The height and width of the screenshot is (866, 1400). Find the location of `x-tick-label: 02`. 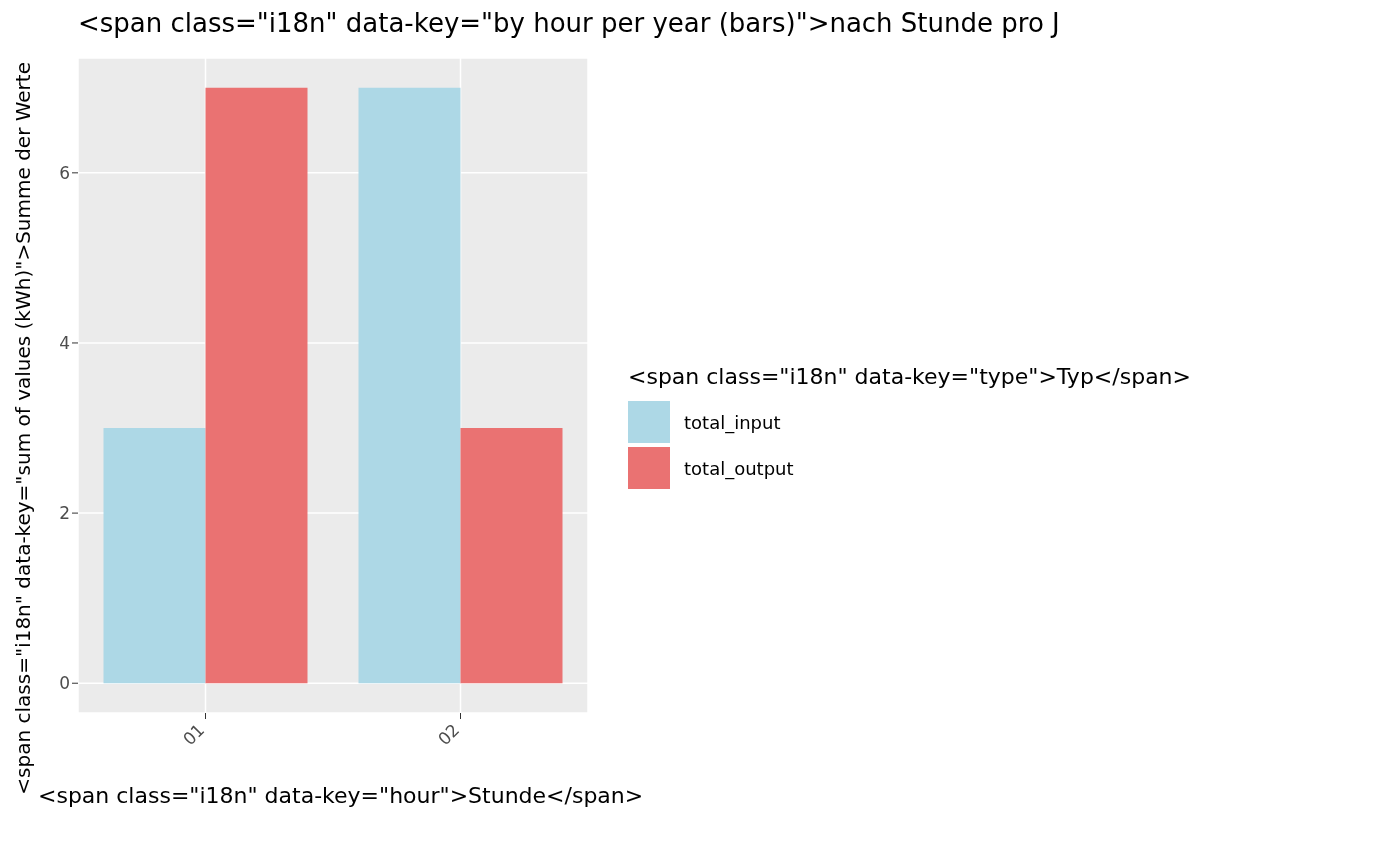

x-tick-label: 02 is located at coordinates (448, 734).